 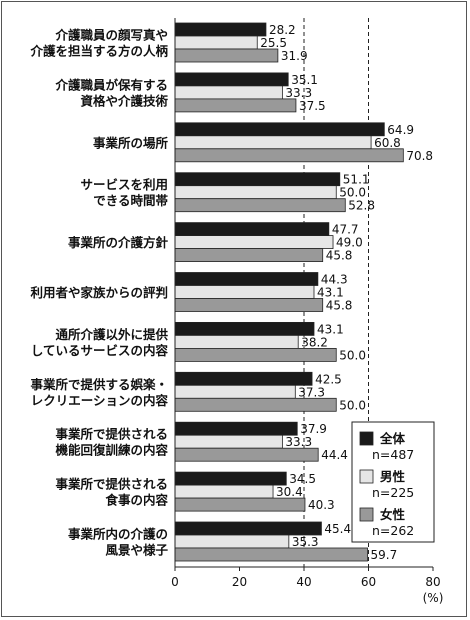 I want to click on category-label: 通所介護以外に提供, so click(x=111, y=334).